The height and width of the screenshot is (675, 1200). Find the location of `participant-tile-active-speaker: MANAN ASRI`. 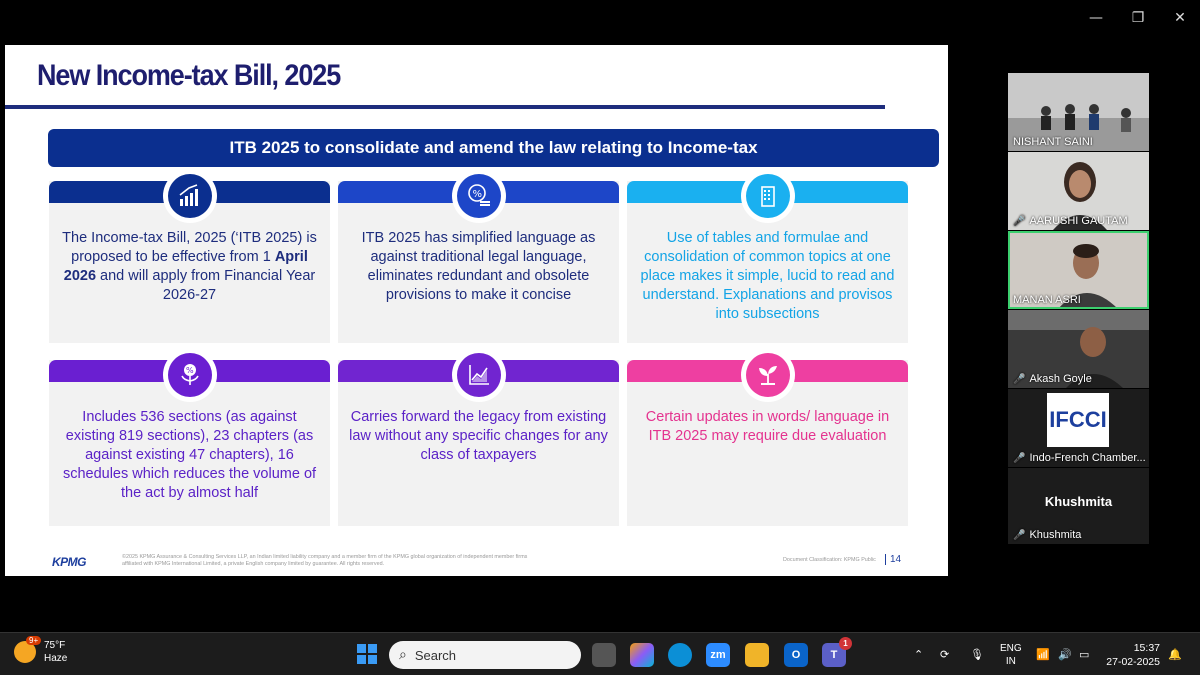

participant-tile-active-speaker: MANAN ASRI is located at coordinates (1078, 270).